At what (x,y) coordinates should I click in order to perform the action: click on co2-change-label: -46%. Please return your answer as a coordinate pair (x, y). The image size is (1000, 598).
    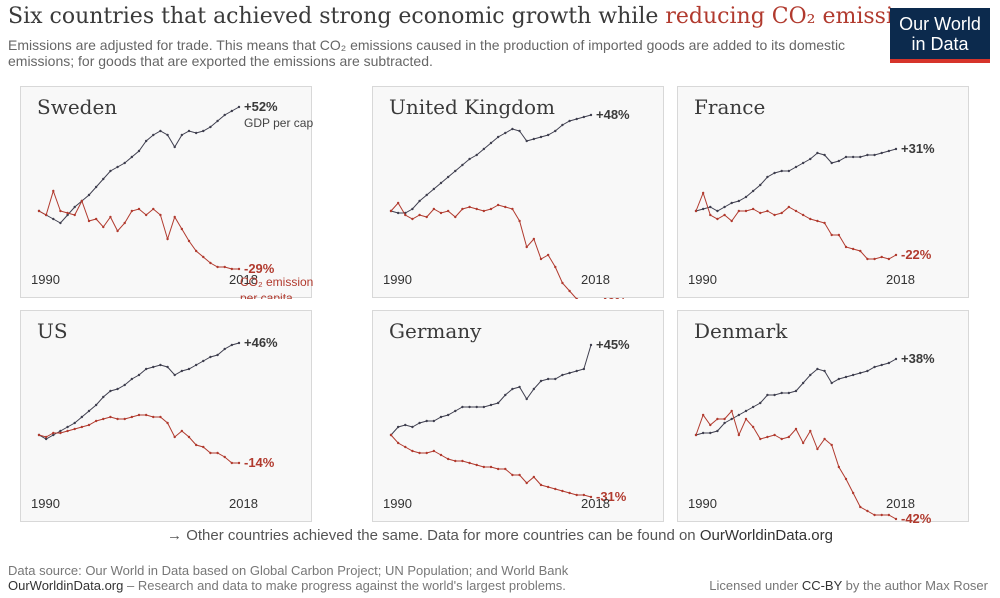
    Looking at the image, I should click on (611, 297).